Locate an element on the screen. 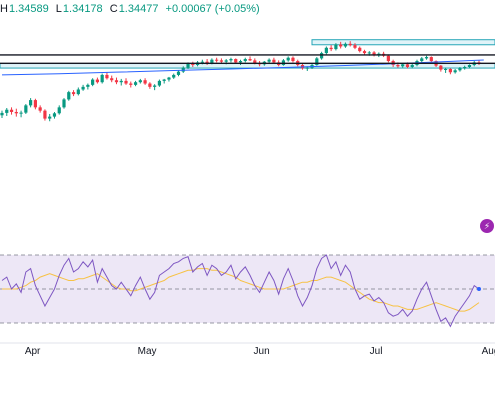  rsi-ma-line is located at coordinates (241, 290).